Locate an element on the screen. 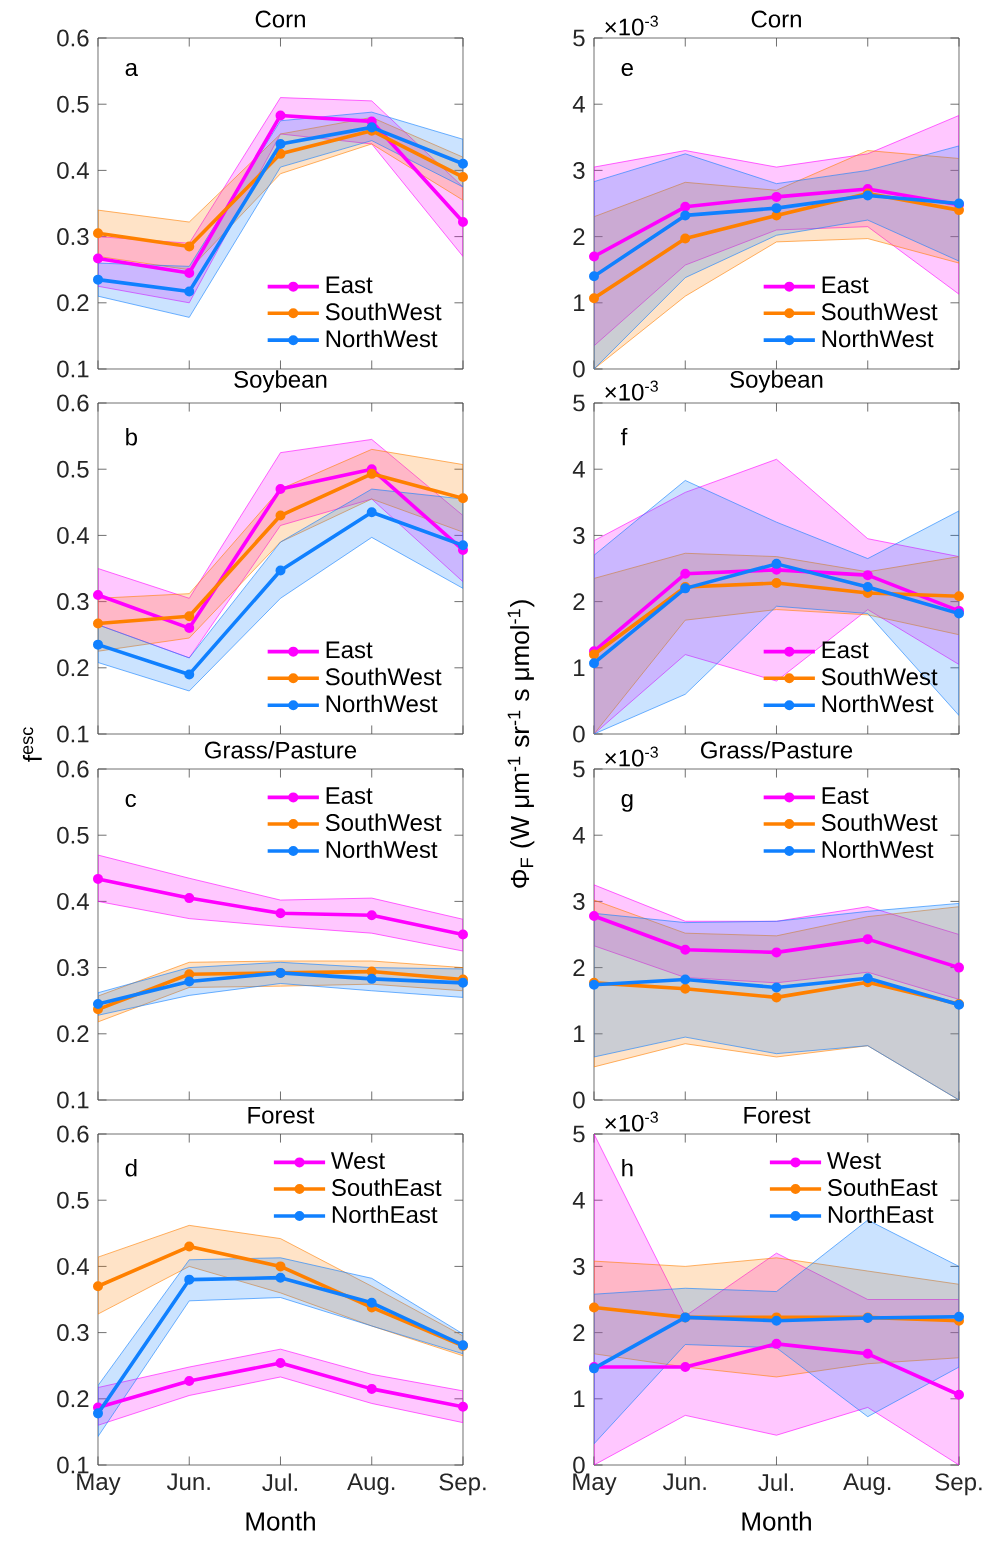 Image resolution: width=988 pixels, height=1542 pixels. annotation: b is located at coordinates (131, 436).